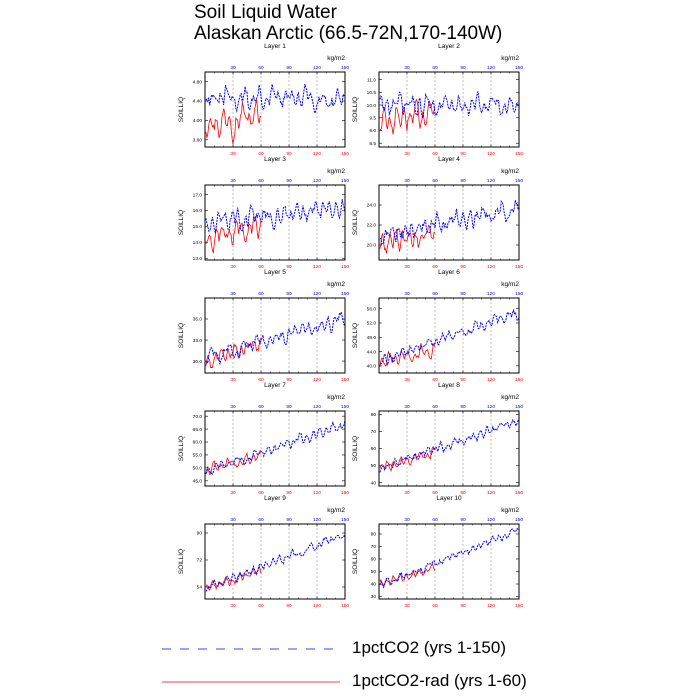 This screenshot has height=700, width=700. What do you see at coordinates (374, 597) in the screenshot?
I see `y-tick-label: 30` at bounding box center [374, 597].